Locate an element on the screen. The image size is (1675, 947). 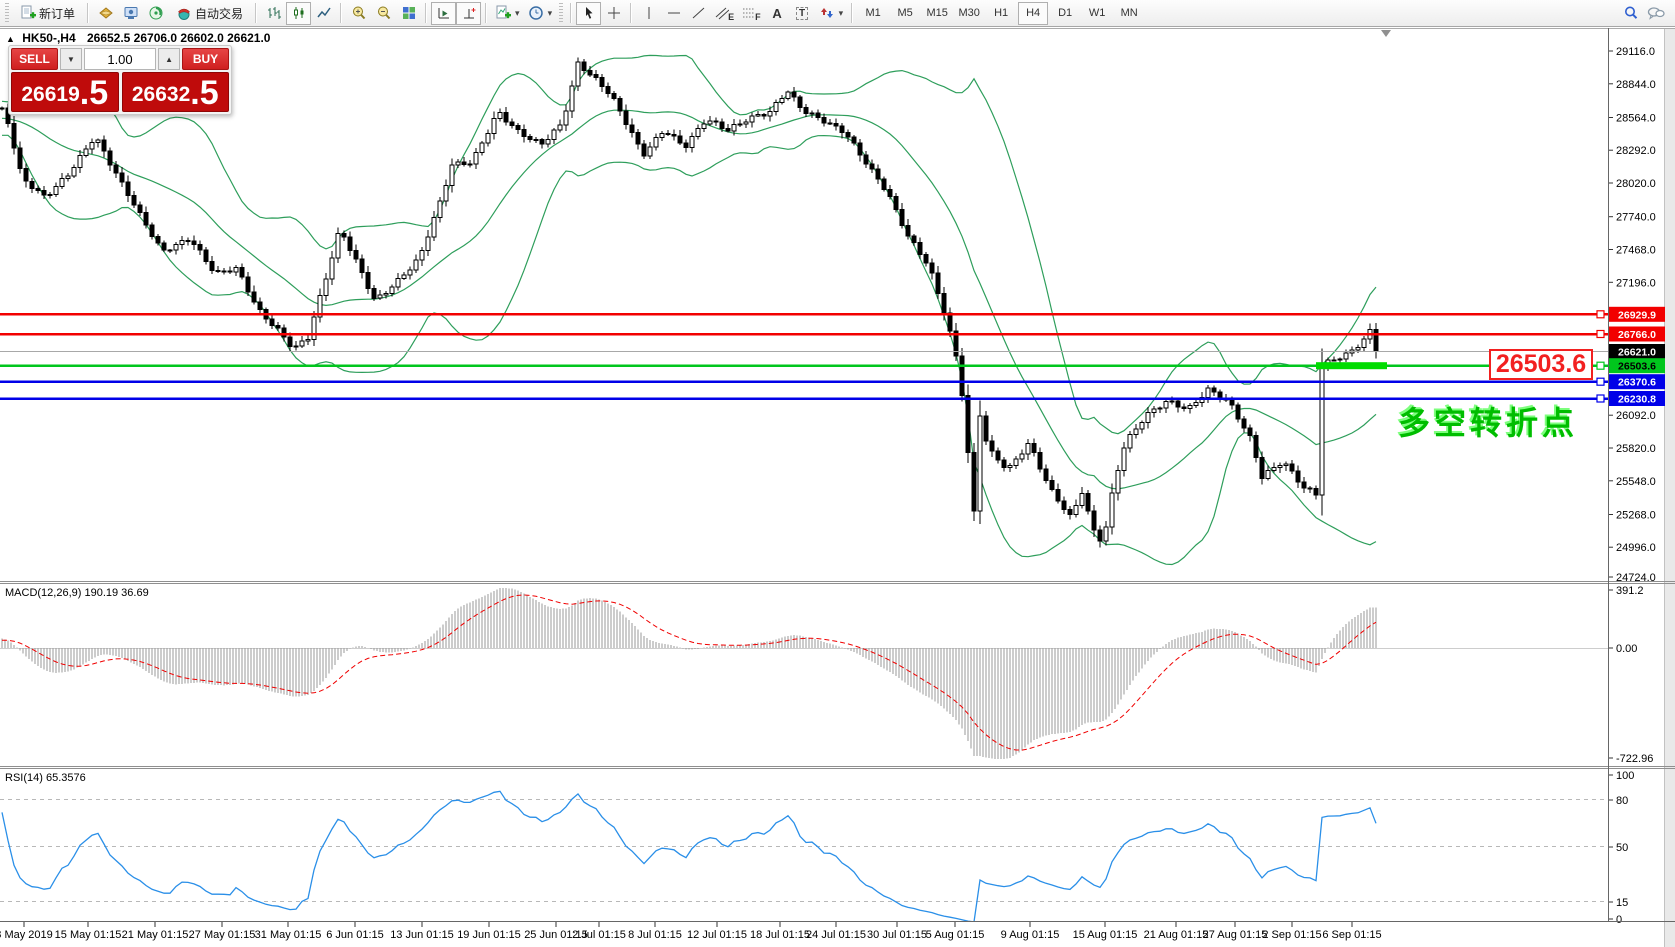
timeframe-button-MN: MN is located at coordinates (1129, 13).